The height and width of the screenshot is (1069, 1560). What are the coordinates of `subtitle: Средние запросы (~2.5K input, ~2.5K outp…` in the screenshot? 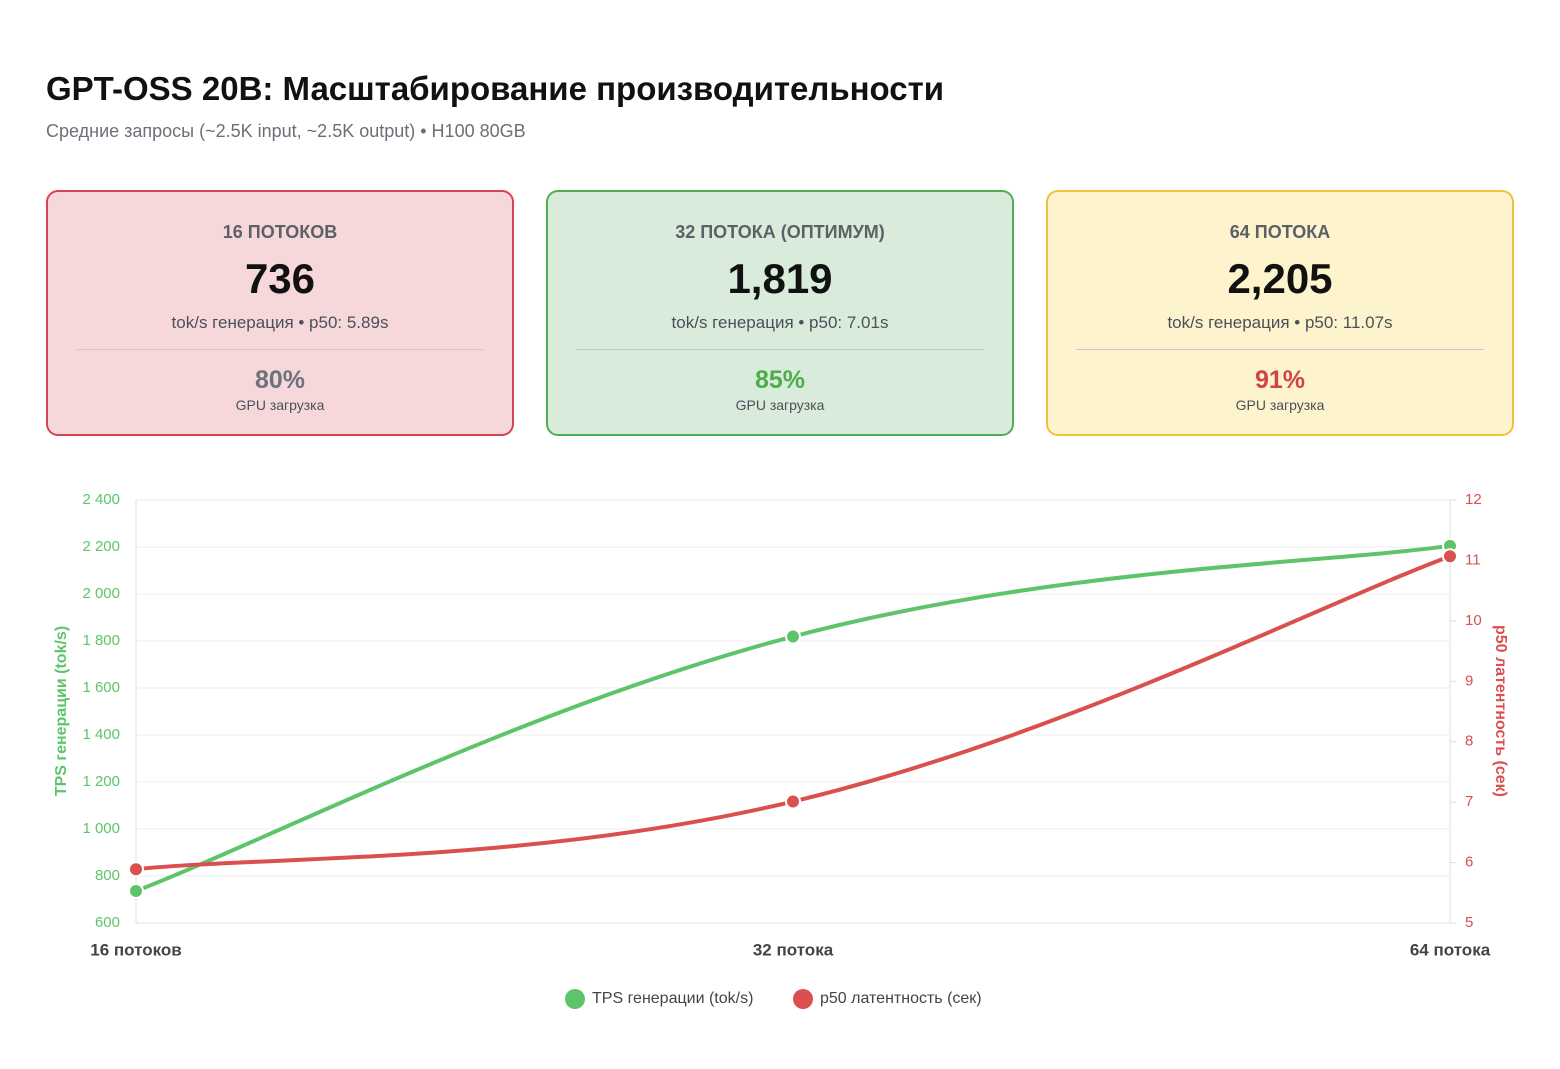 It's located at (286, 131).